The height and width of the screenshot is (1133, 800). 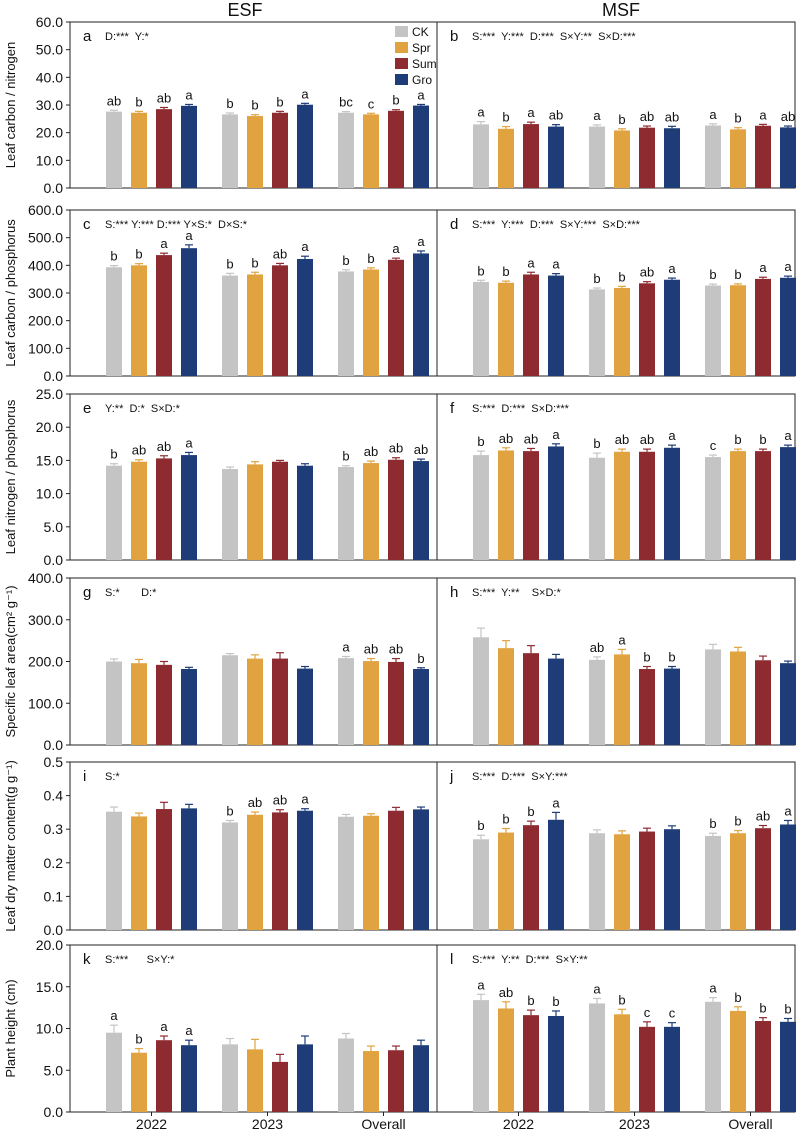 What do you see at coordinates (451, 959) in the screenshot?
I see `panel-letter: l` at bounding box center [451, 959].